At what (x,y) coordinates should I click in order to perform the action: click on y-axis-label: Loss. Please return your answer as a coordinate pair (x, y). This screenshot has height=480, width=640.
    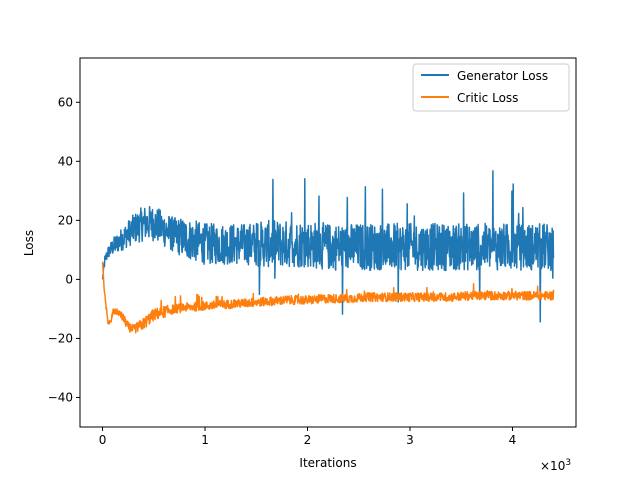
    Looking at the image, I should click on (29, 243).